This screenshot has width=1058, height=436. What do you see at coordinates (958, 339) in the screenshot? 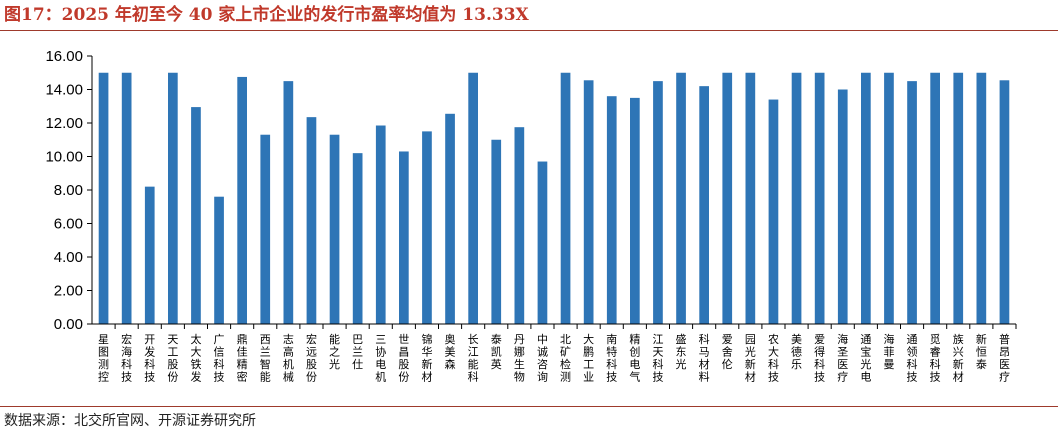
I see `x-tick-char: 族` at bounding box center [958, 339].